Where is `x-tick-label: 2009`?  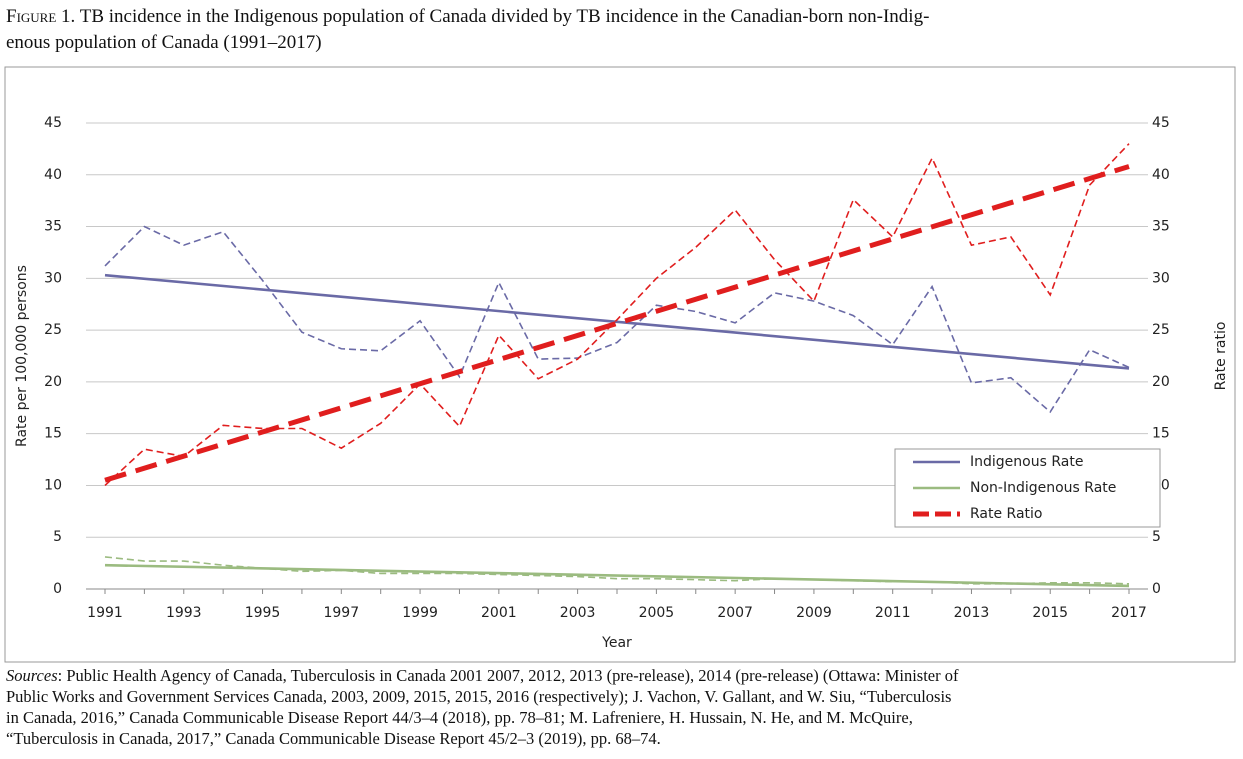
x-tick-label: 2009 is located at coordinates (814, 613).